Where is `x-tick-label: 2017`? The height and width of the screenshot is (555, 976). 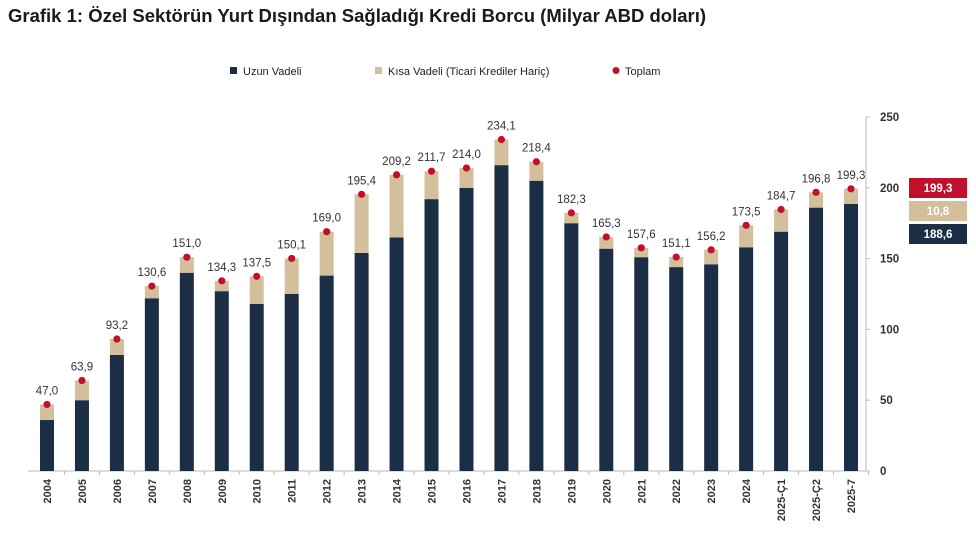 x-tick-label: 2017 is located at coordinates (502, 491).